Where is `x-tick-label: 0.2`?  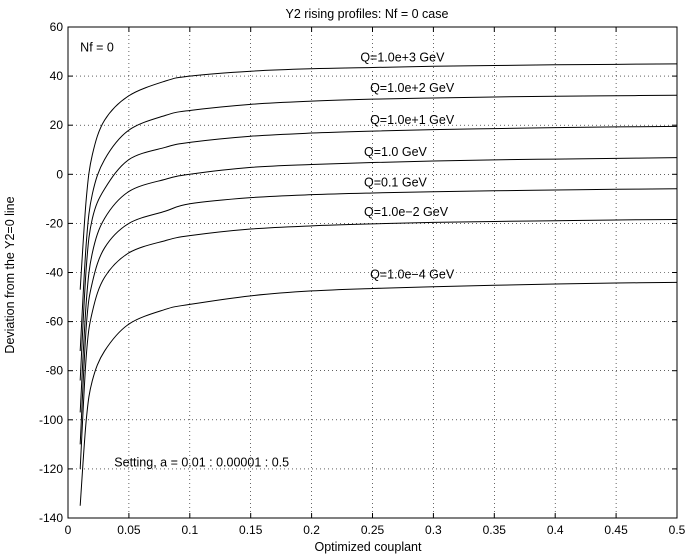 x-tick-label: 0.2 is located at coordinates (311, 530).